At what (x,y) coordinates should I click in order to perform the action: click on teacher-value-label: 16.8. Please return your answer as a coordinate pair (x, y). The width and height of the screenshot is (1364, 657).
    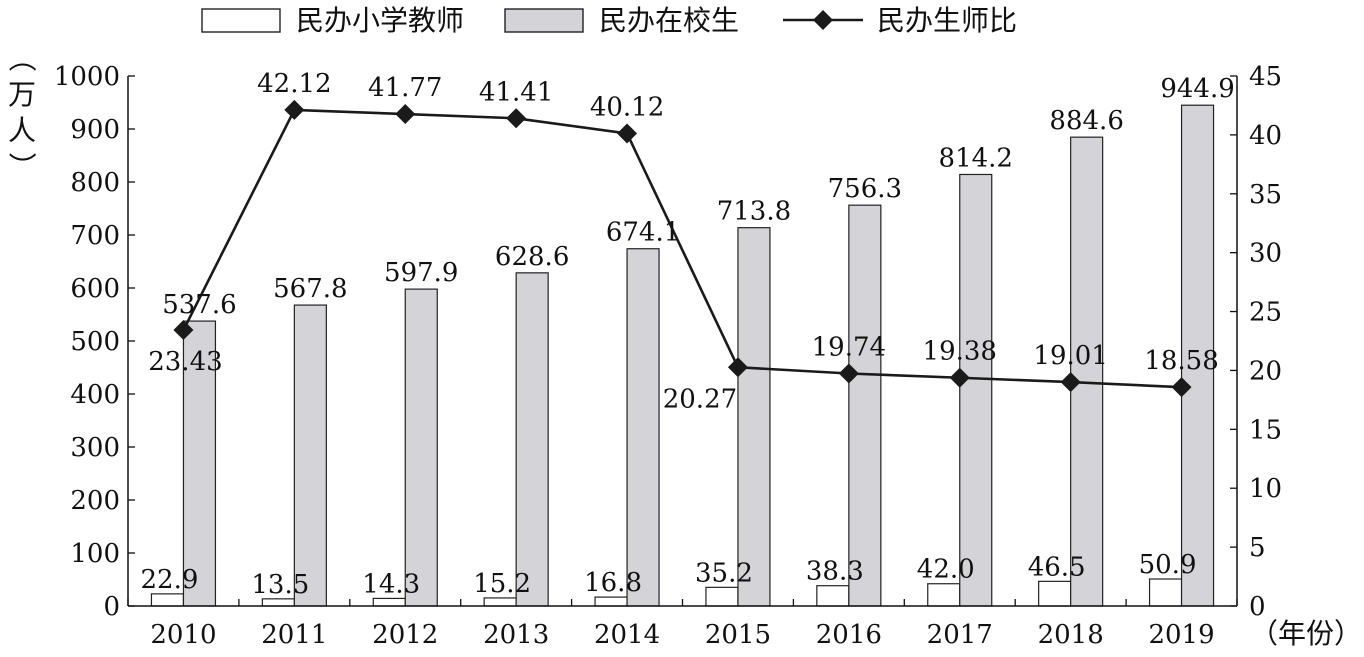
    Looking at the image, I should click on (613, 583).